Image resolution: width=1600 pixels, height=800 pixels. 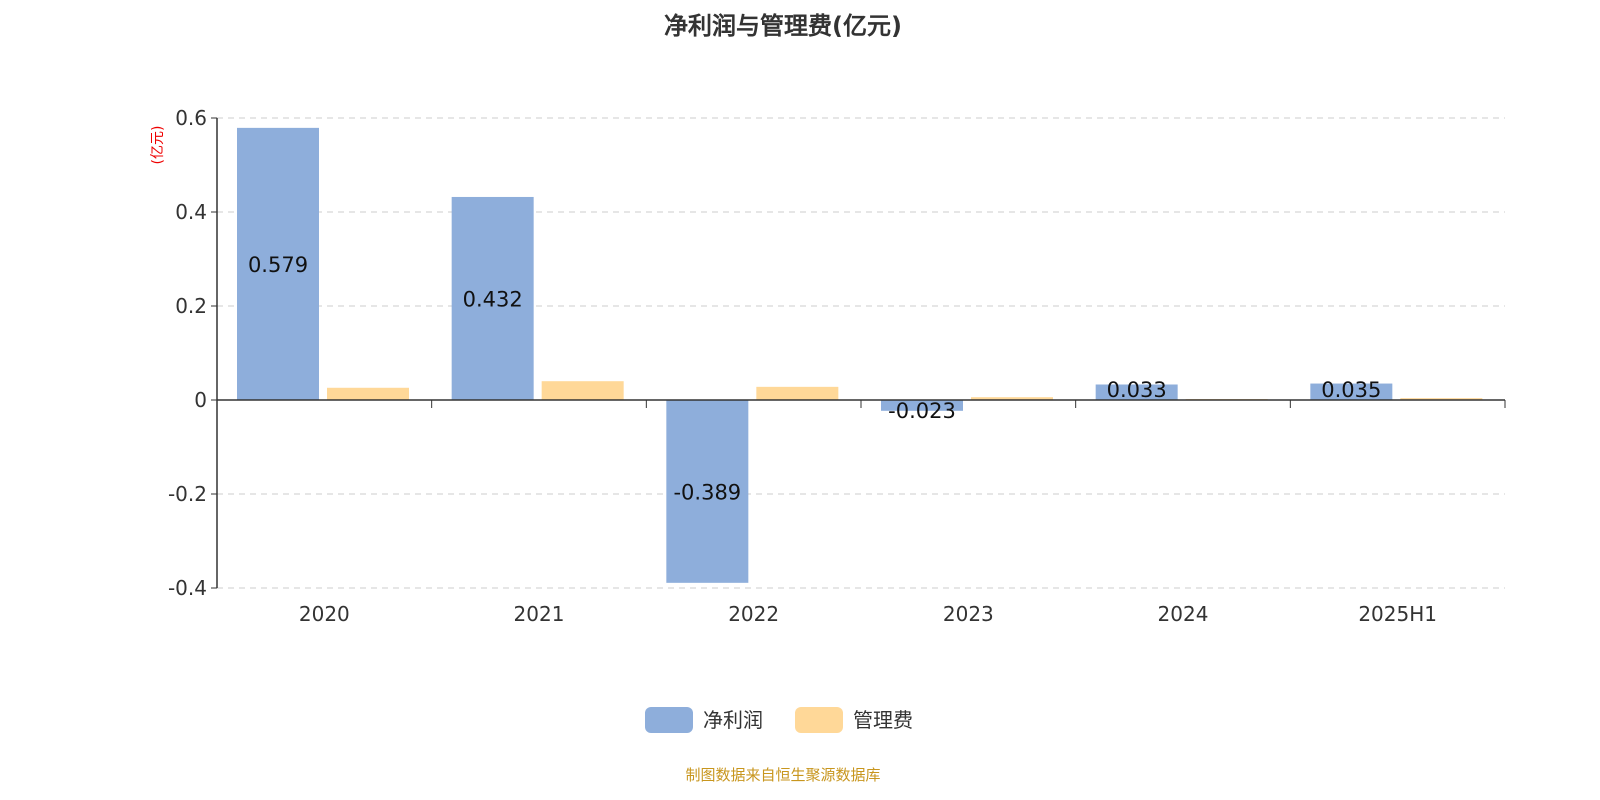 What do you see at coordinates (1183, 614) in the screenshot?
I see `x-tick-label: 2024` at bounding box center [1183, 614].